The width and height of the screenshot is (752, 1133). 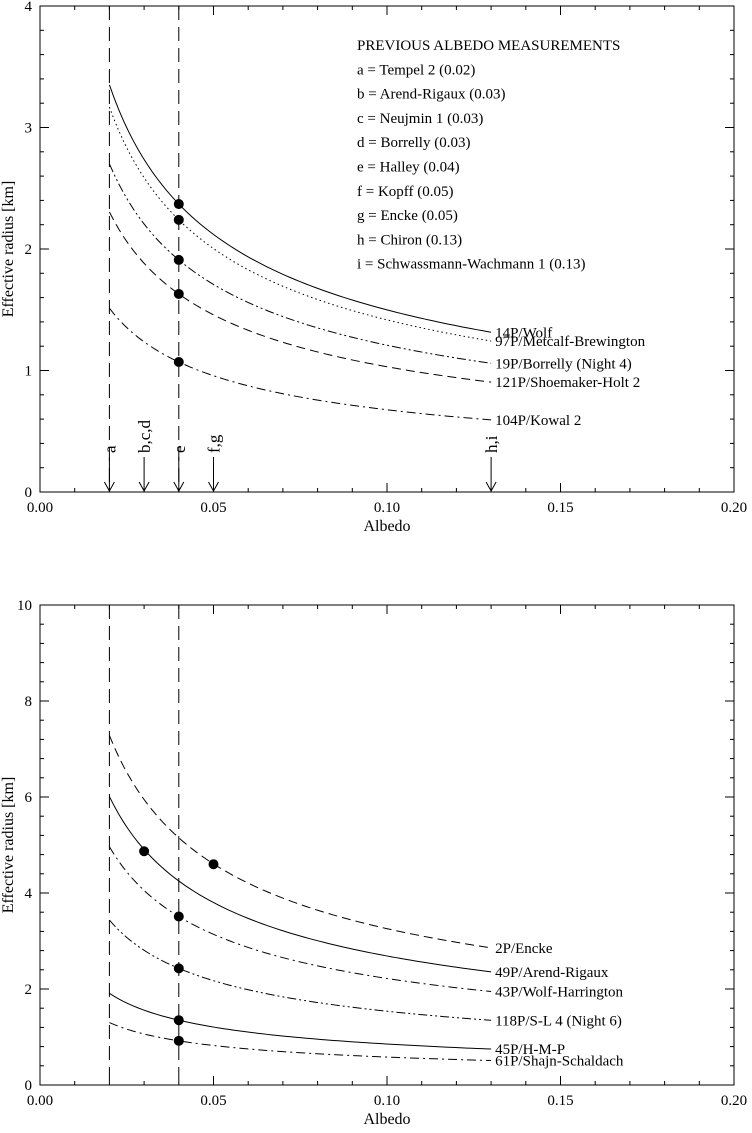 What do you see at coordinates (29, 990) in the screenshot?
I see `chart1-y-tick-label: 2` at bounding box center [29, 990].